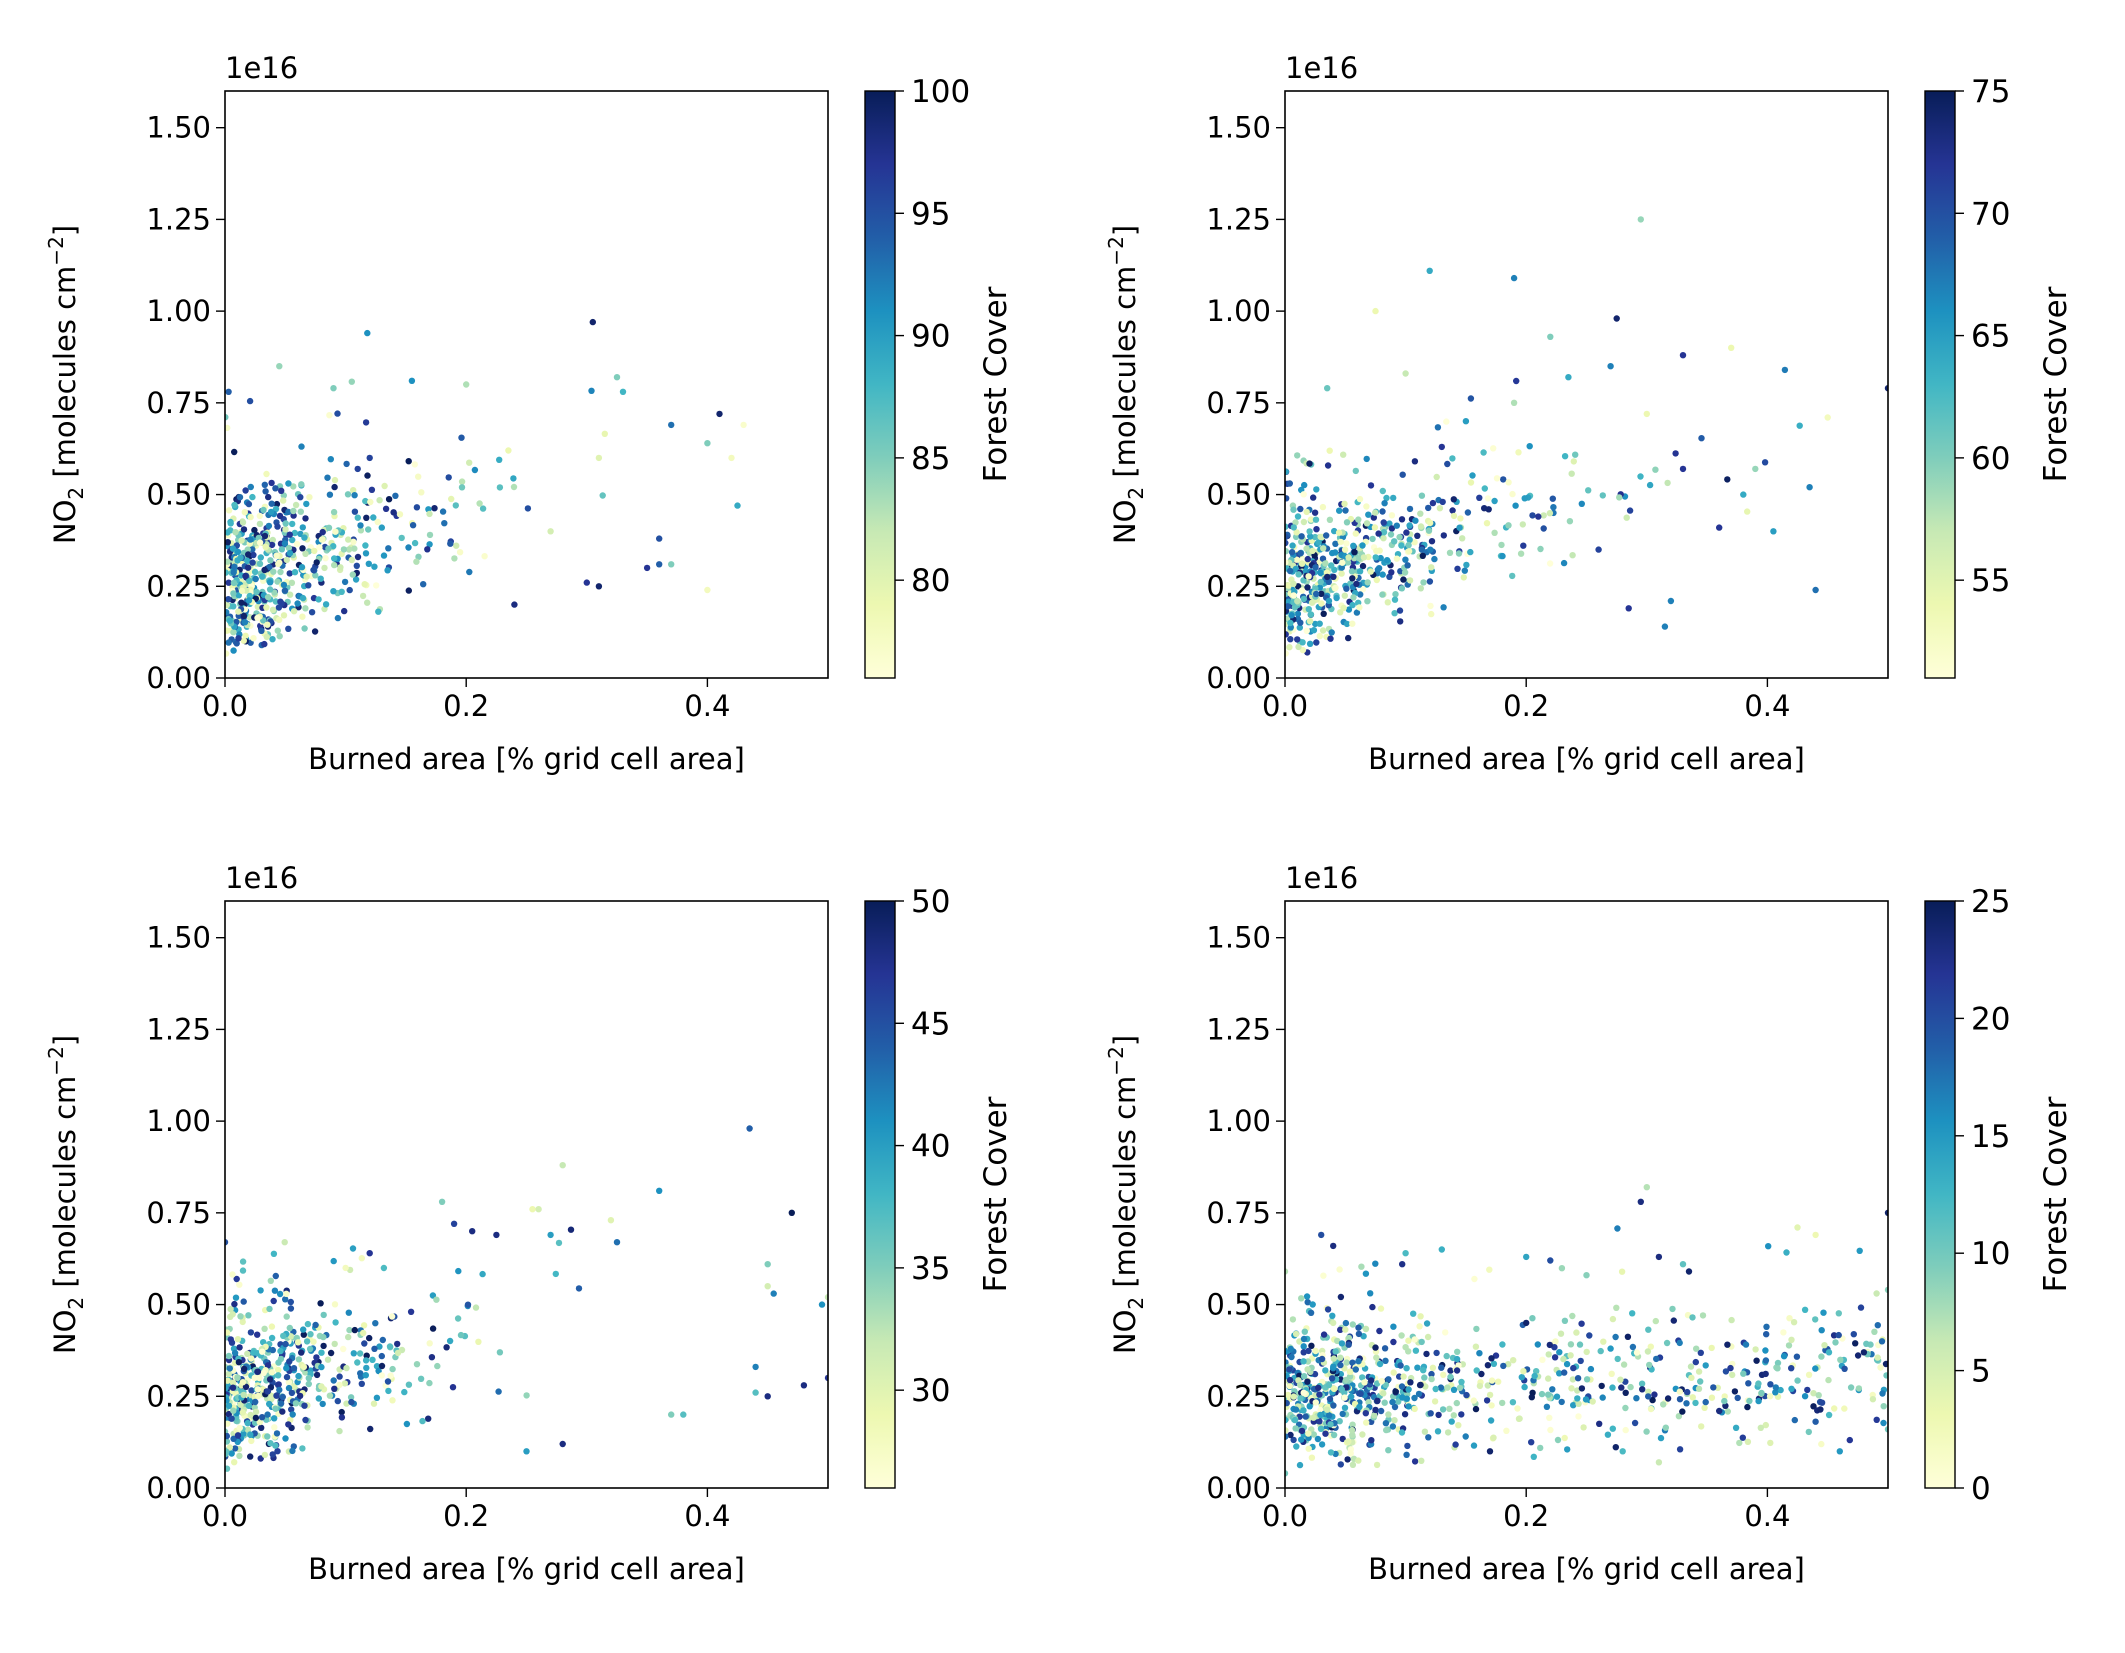  I want to click on panel-2-offset-text: 1e16, so click(1321, 68).